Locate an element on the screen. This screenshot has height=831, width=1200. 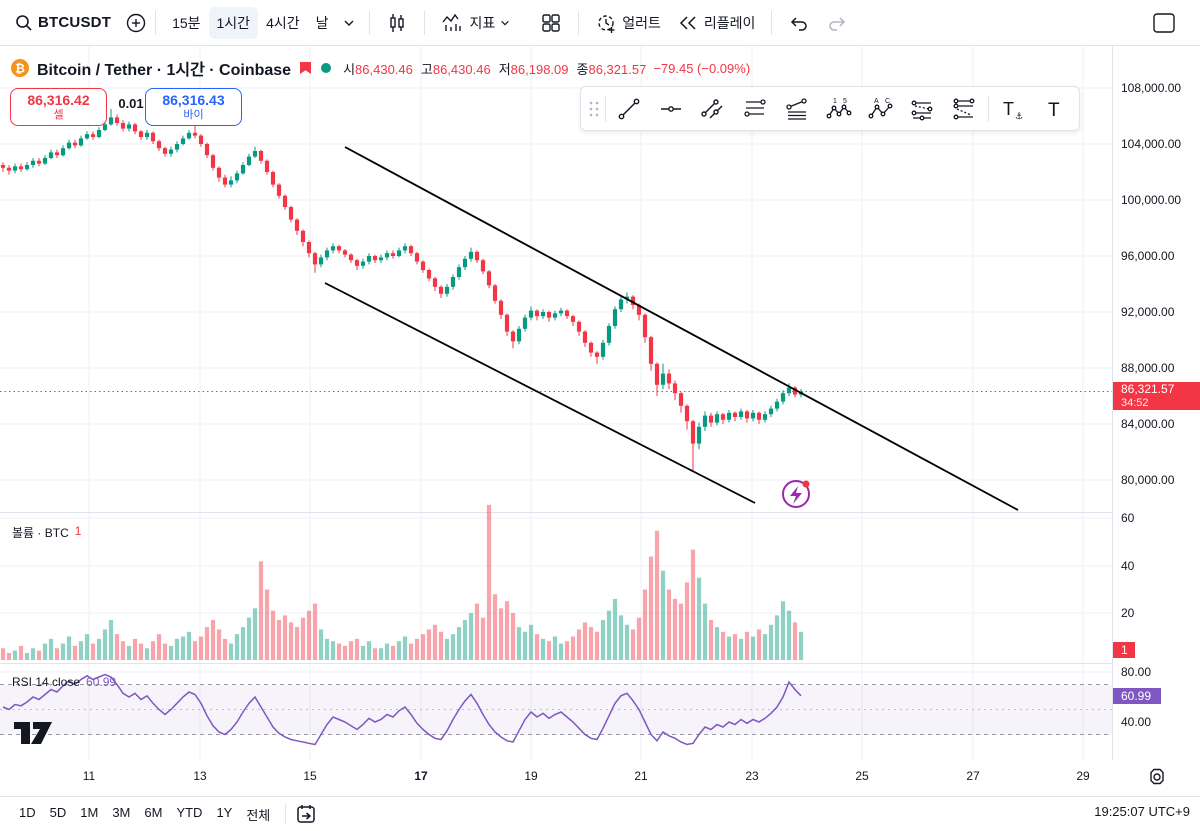
svg-text: 1 is located at coordinates (835, 101).